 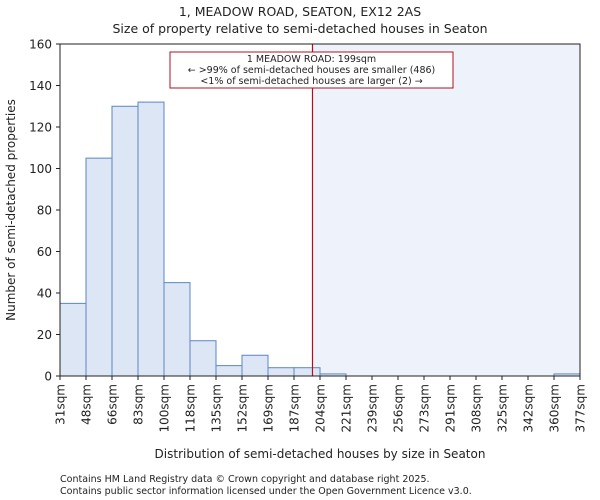 What do you see at coordinates (87, 404) in the screenshot?
I see `x-tick-label: 48sqm` at bounding box center [87, 404].